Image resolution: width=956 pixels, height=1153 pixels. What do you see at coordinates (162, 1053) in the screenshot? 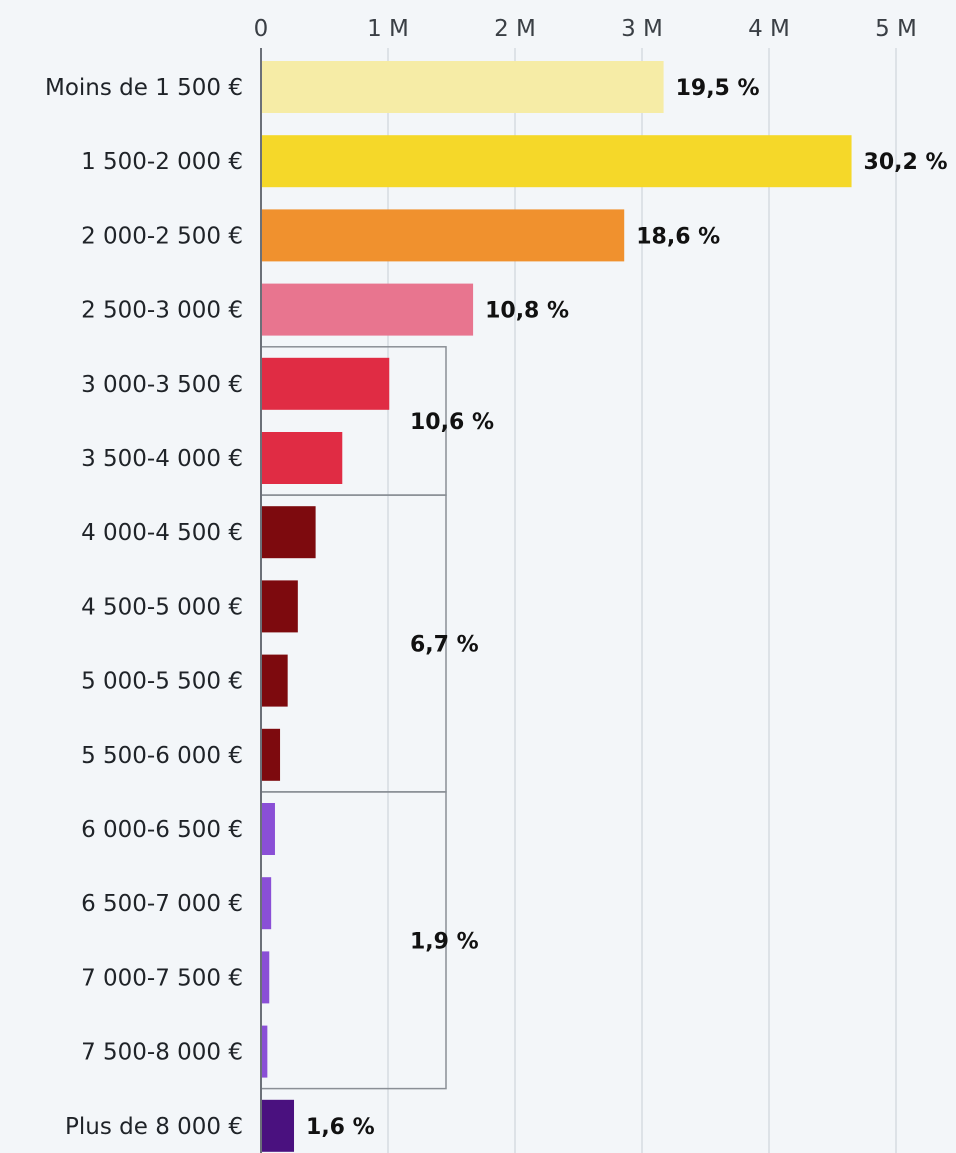
I see `category-label: 7 500-8 000 €` at bounding box center [162, 1053].